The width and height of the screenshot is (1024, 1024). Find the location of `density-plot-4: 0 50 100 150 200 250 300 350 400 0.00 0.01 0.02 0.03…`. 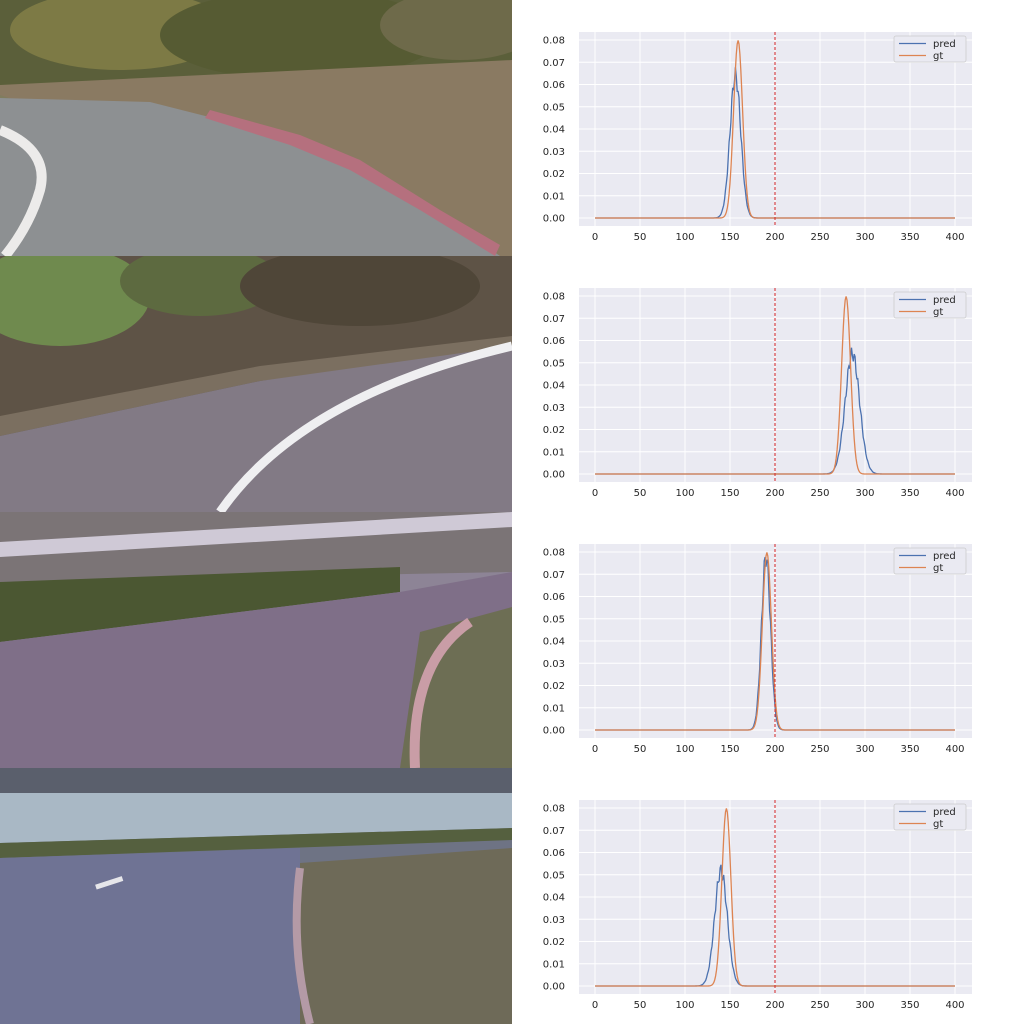

density-plot-4: 0 50 100 150 200 250 300 350 400 0.00 0.01 0.02 0.03… is located at coordinates (768, 896).